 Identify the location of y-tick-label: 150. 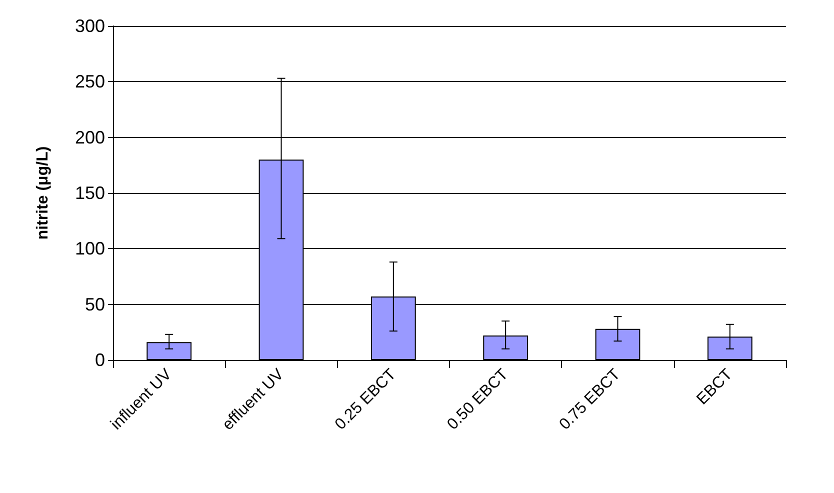
(89, 193).